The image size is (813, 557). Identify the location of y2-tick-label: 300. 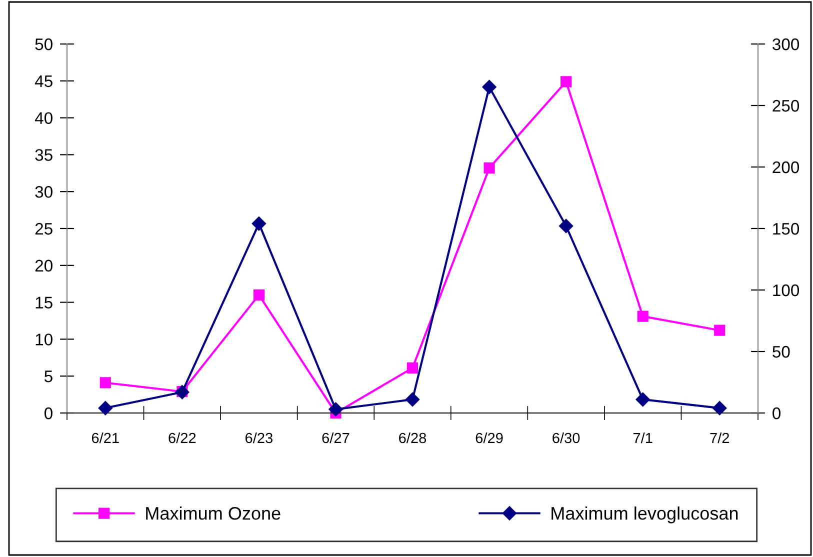
(786, 44).